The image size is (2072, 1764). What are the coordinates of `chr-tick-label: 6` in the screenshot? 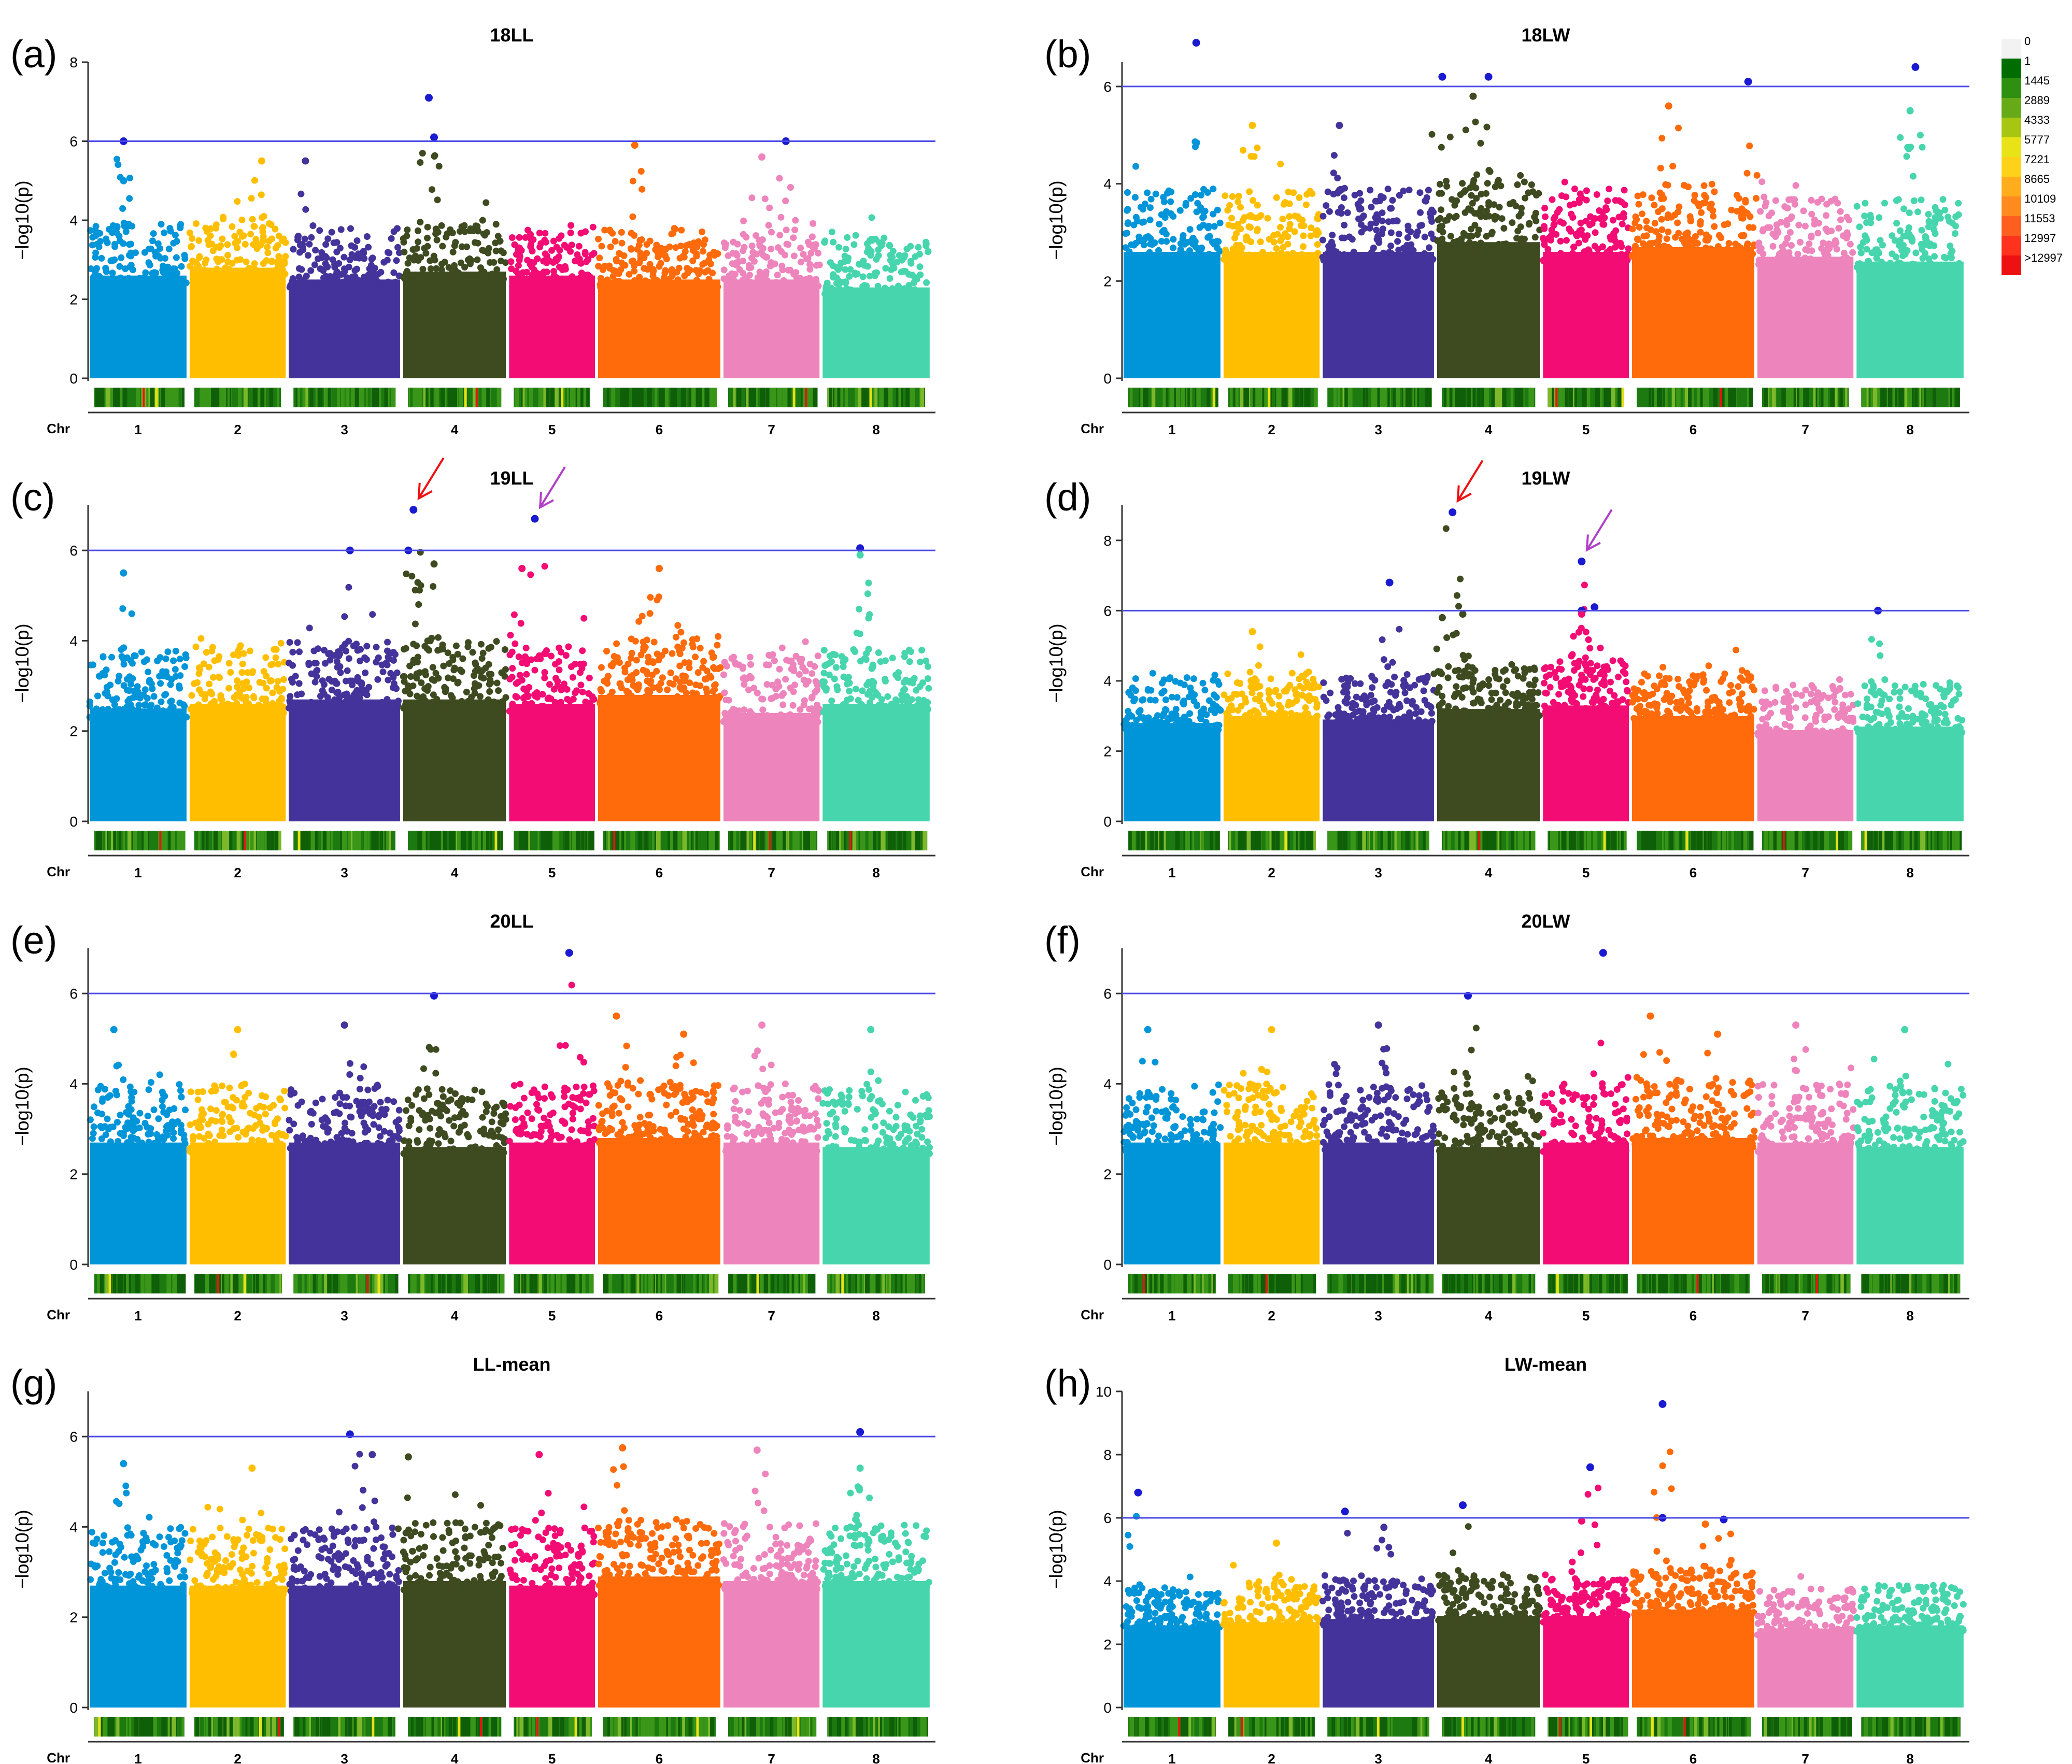 It's located at (659, 872).